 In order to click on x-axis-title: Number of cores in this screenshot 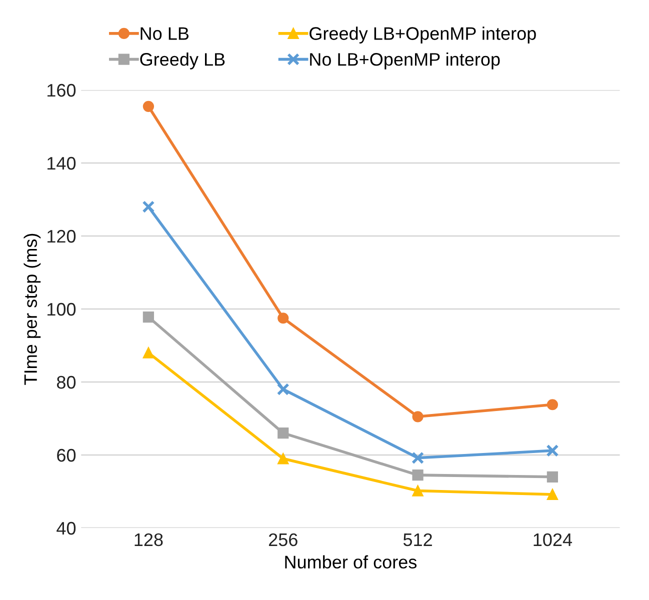, I will do `click(351, 562)`.